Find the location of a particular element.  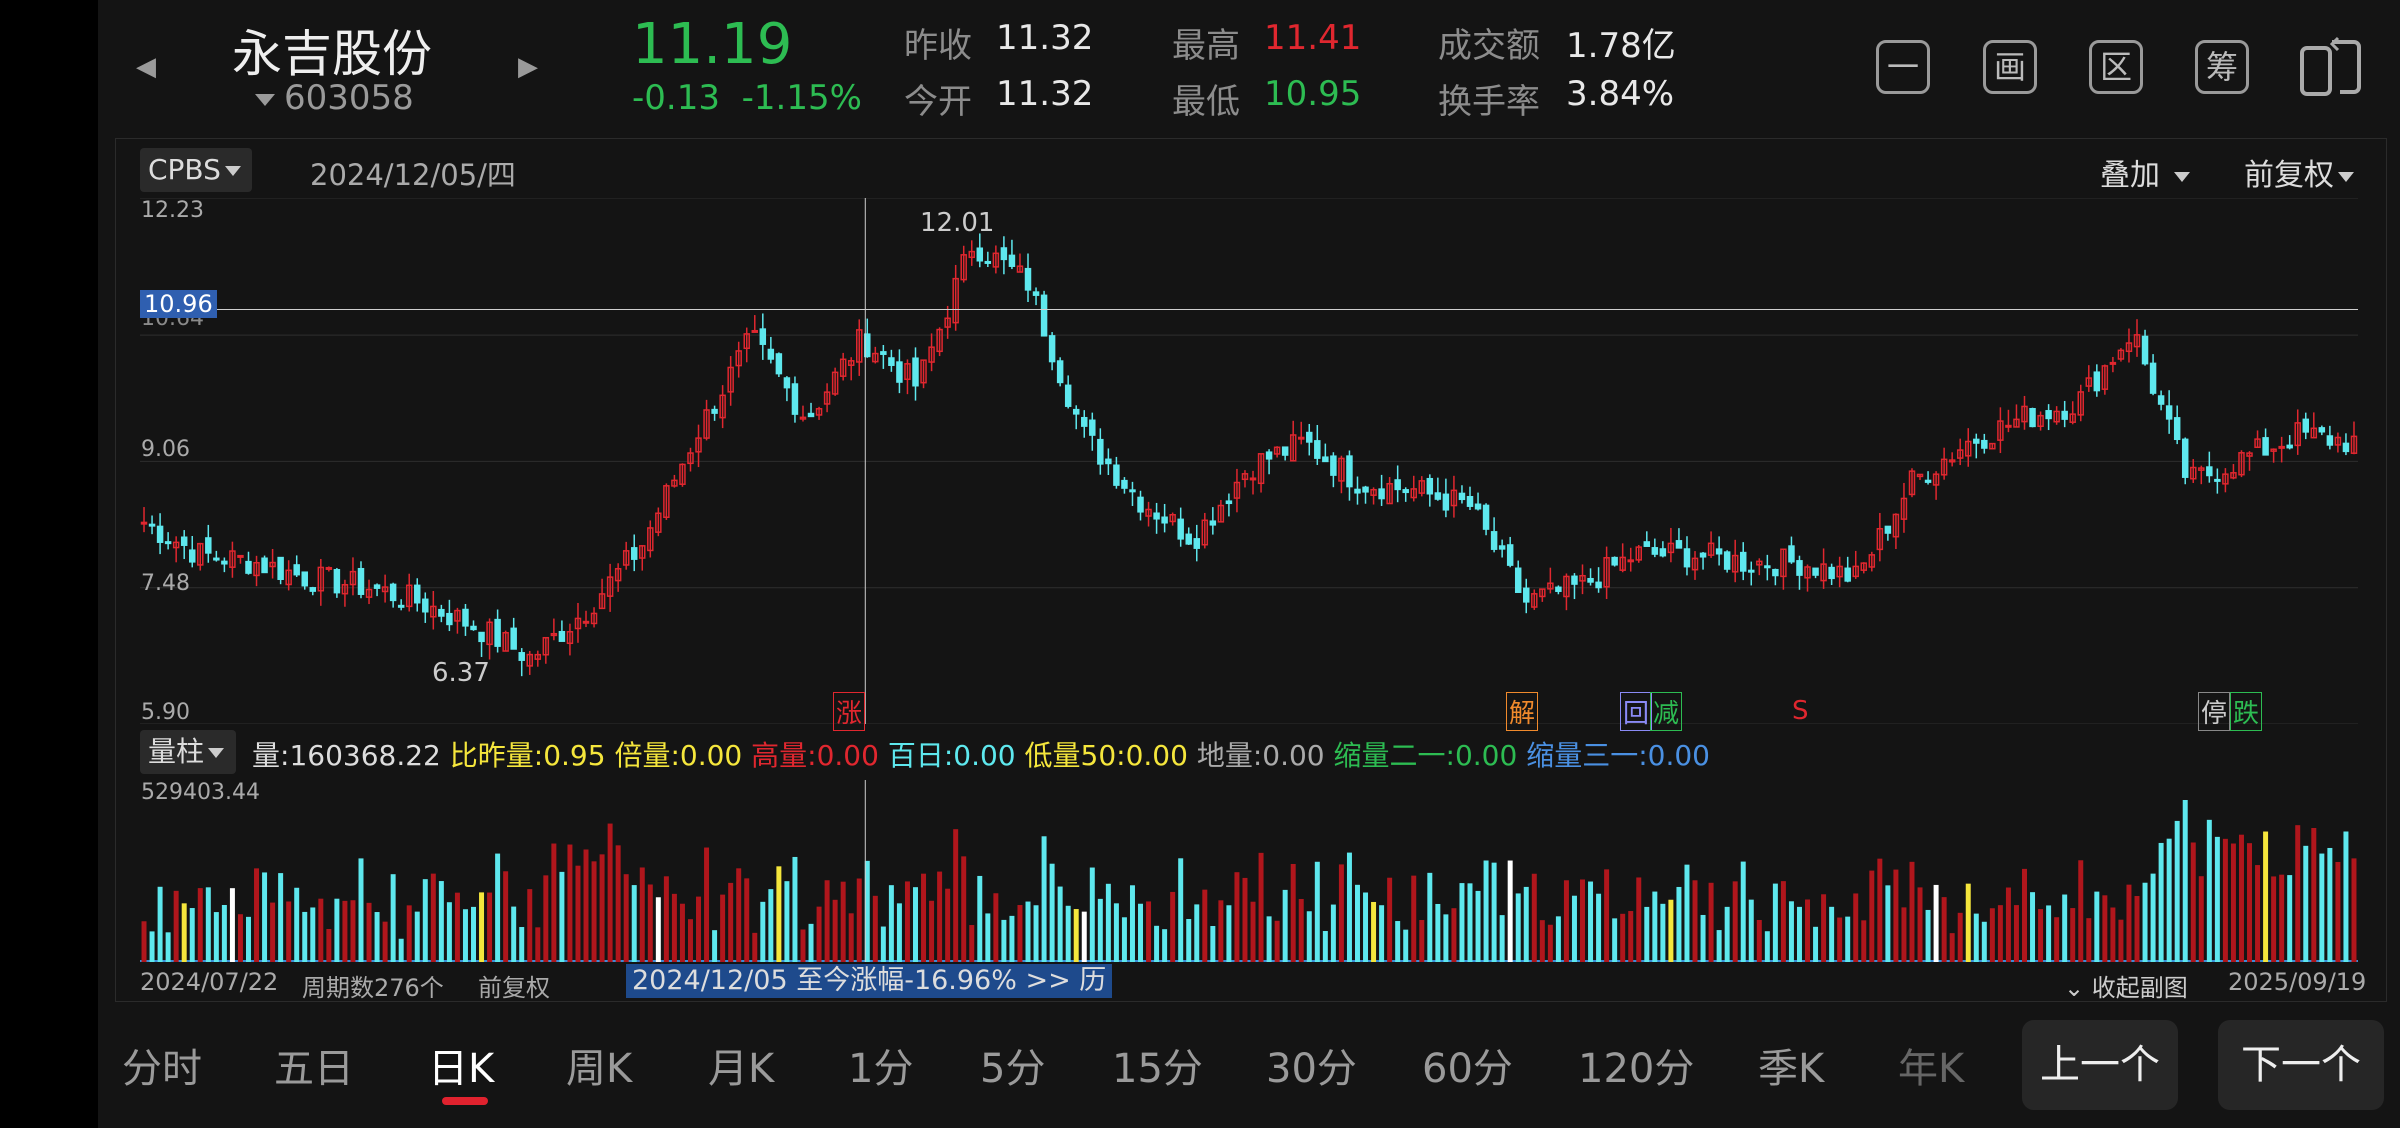

limit-up-tag: 涨 is located at coordinates (849, 711).